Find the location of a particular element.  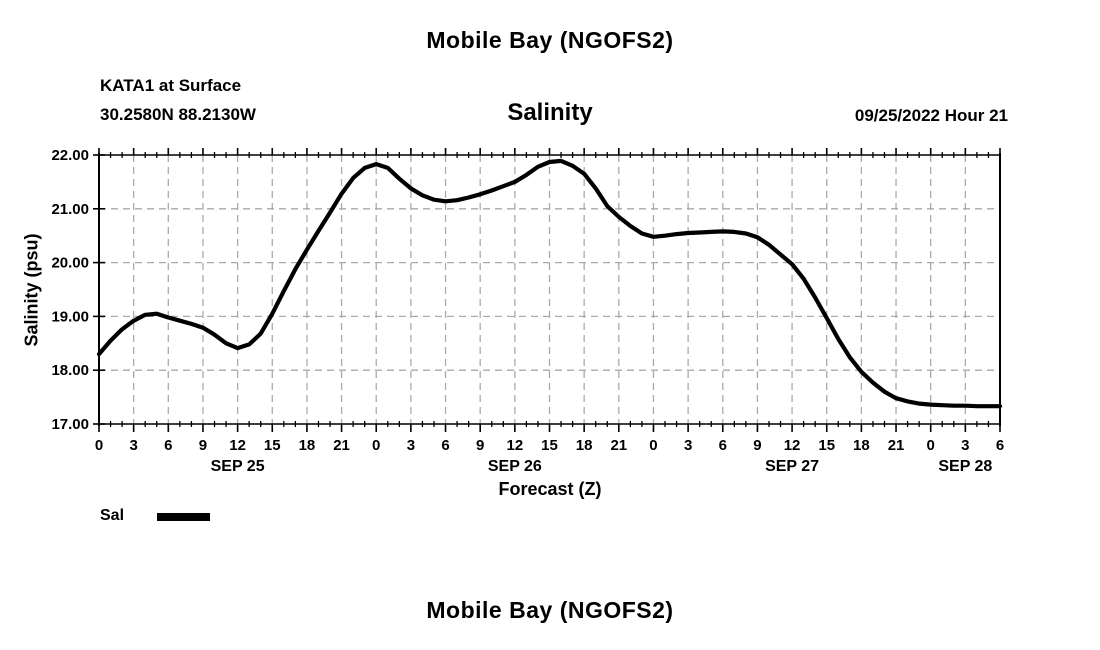

y-tick-label: 21.00 is located at coordinates (70, 209).